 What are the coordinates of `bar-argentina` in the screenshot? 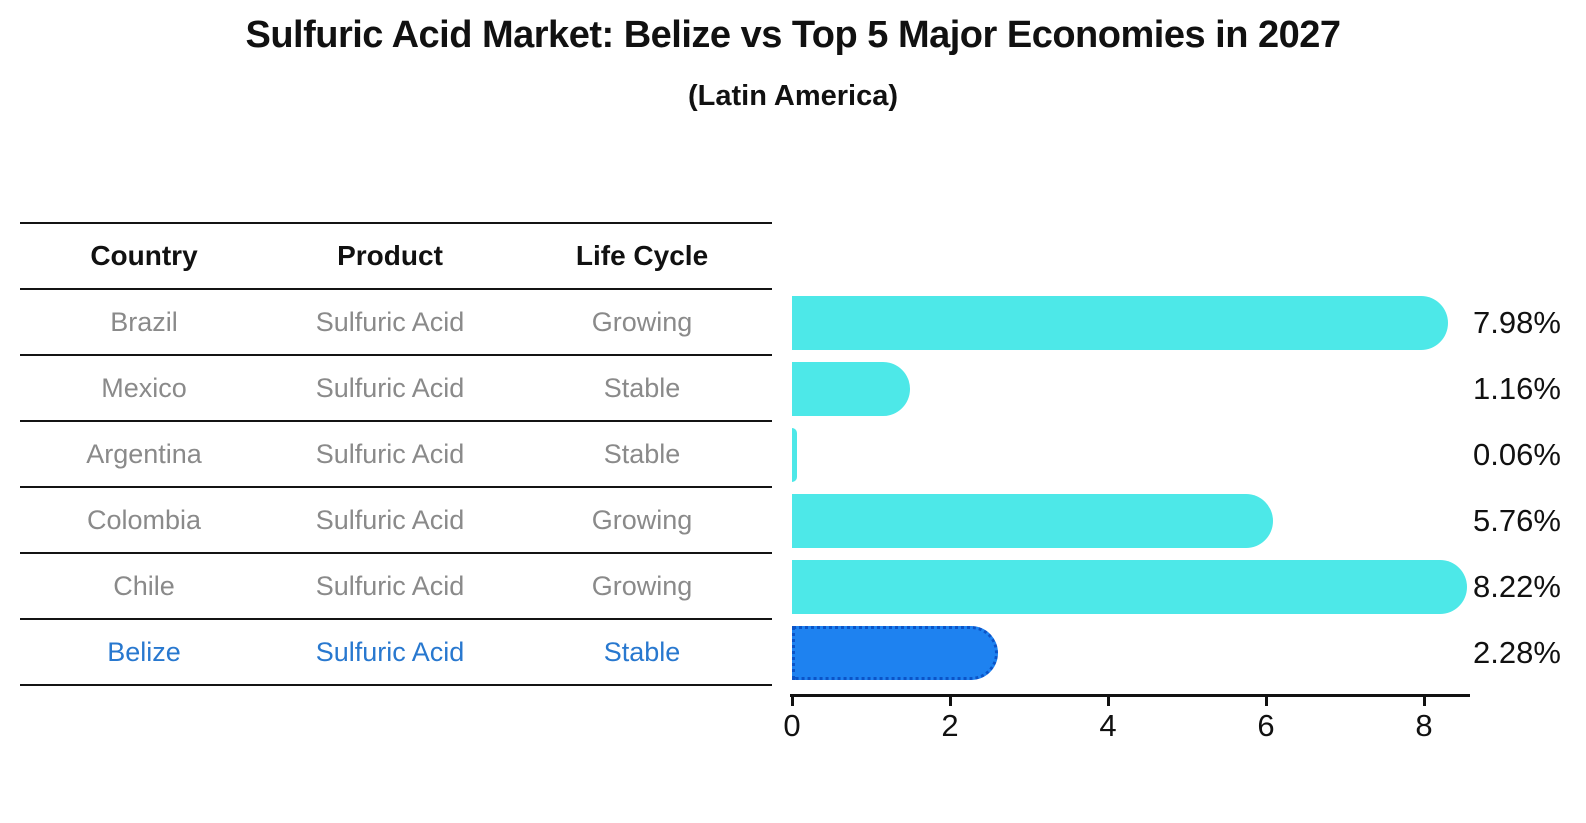 It's located at (794, 455).